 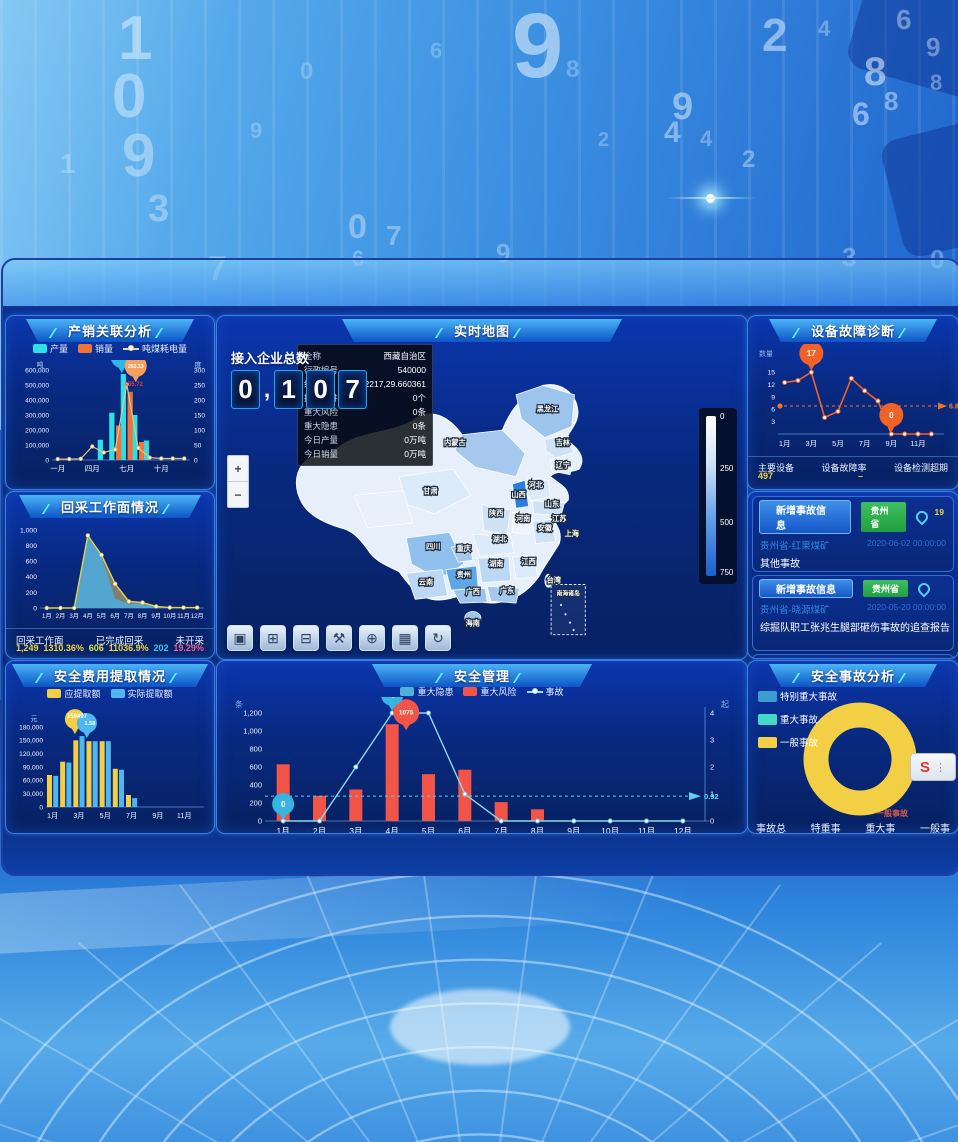 What do you see at coordinates (711, 198) in the screenshot?
I see `glow-dot` at bounding box center [711, 198].